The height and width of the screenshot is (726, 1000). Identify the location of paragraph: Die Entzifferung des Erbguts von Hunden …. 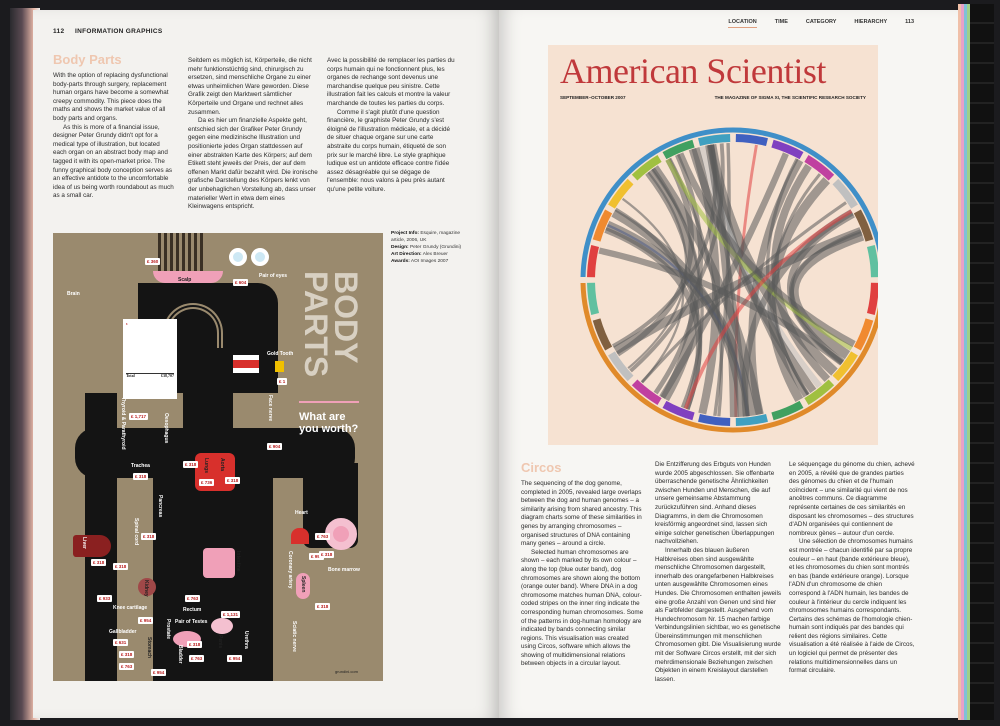
(715, 503).